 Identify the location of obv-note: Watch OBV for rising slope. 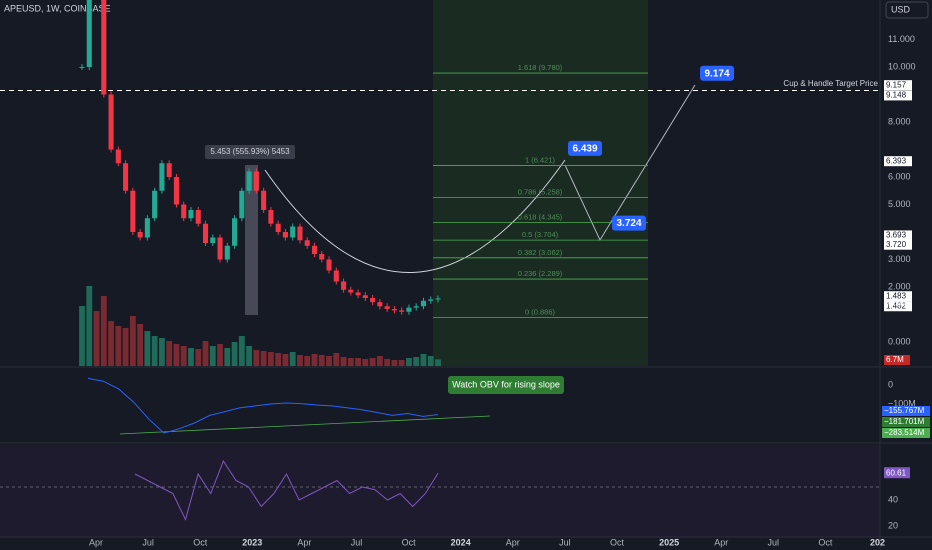
(506, 384).